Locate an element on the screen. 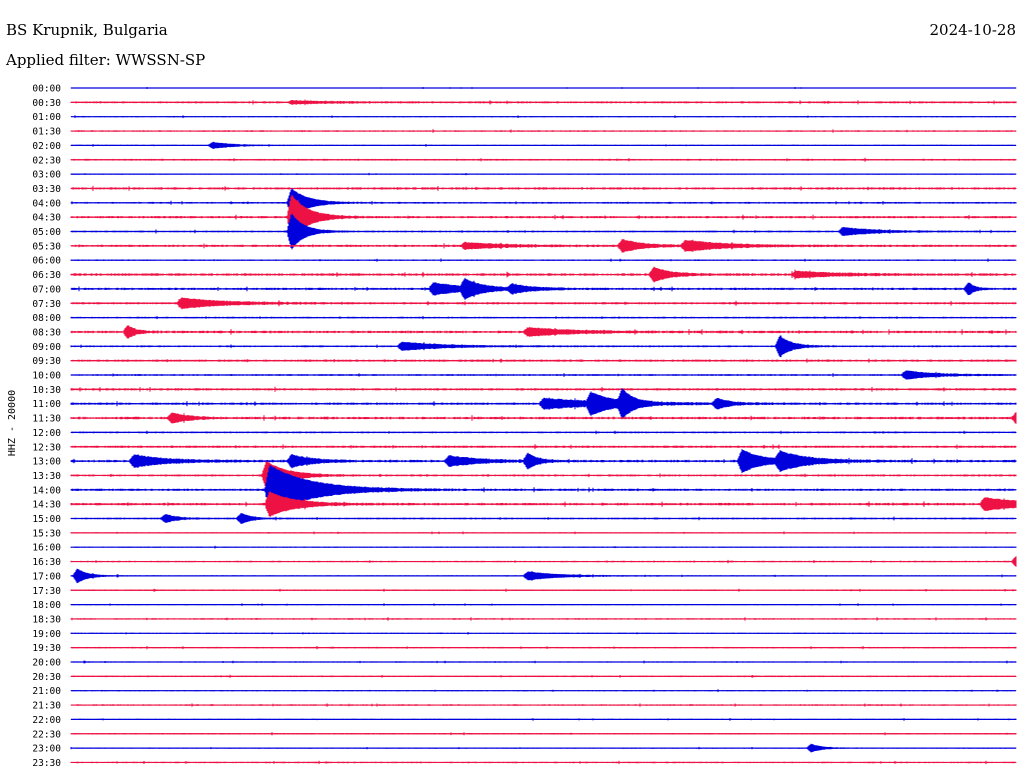 The height and width of the screenshot is (780, 1024). time-label-0500: 05:00 is located at coordinates (46, 232).